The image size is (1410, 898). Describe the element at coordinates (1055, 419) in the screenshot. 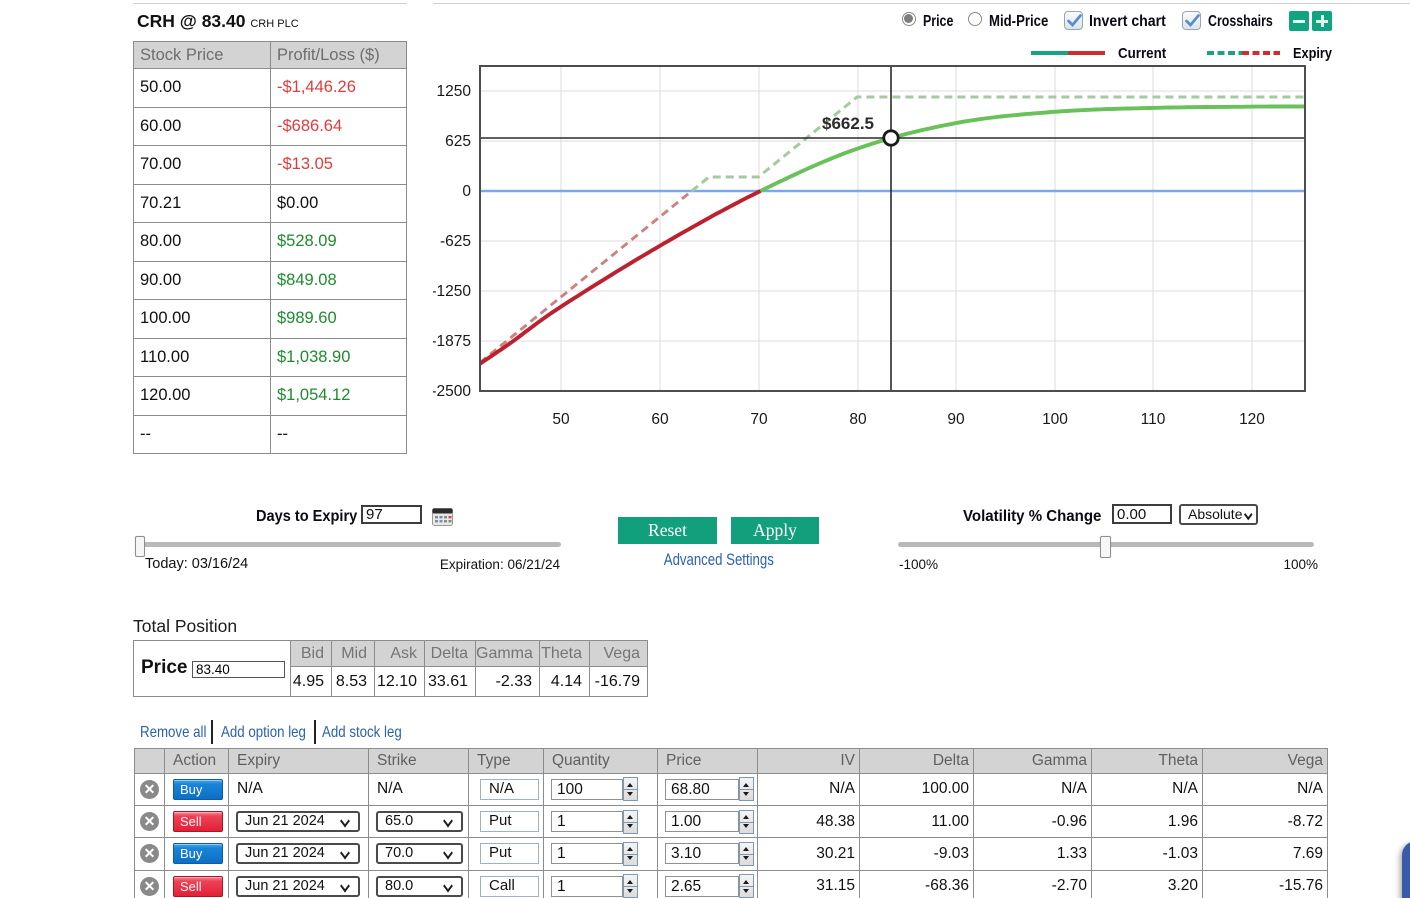

I see `svg-text: 100` at that location.